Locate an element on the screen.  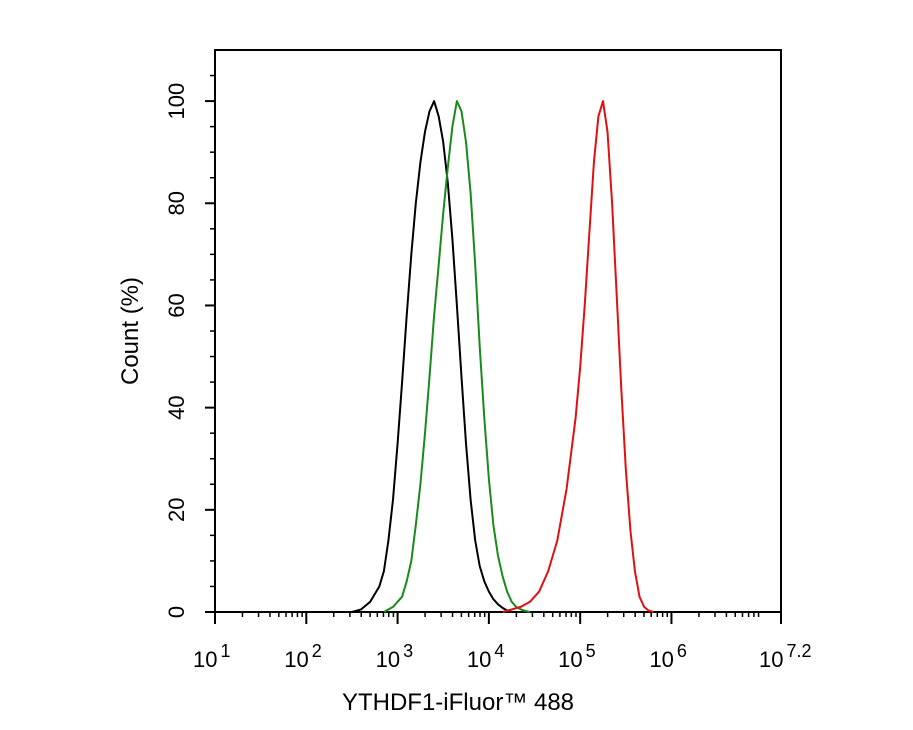
y-axis-ticks: 0 20 40 60 80 100 is located at coordinates (189, 346).